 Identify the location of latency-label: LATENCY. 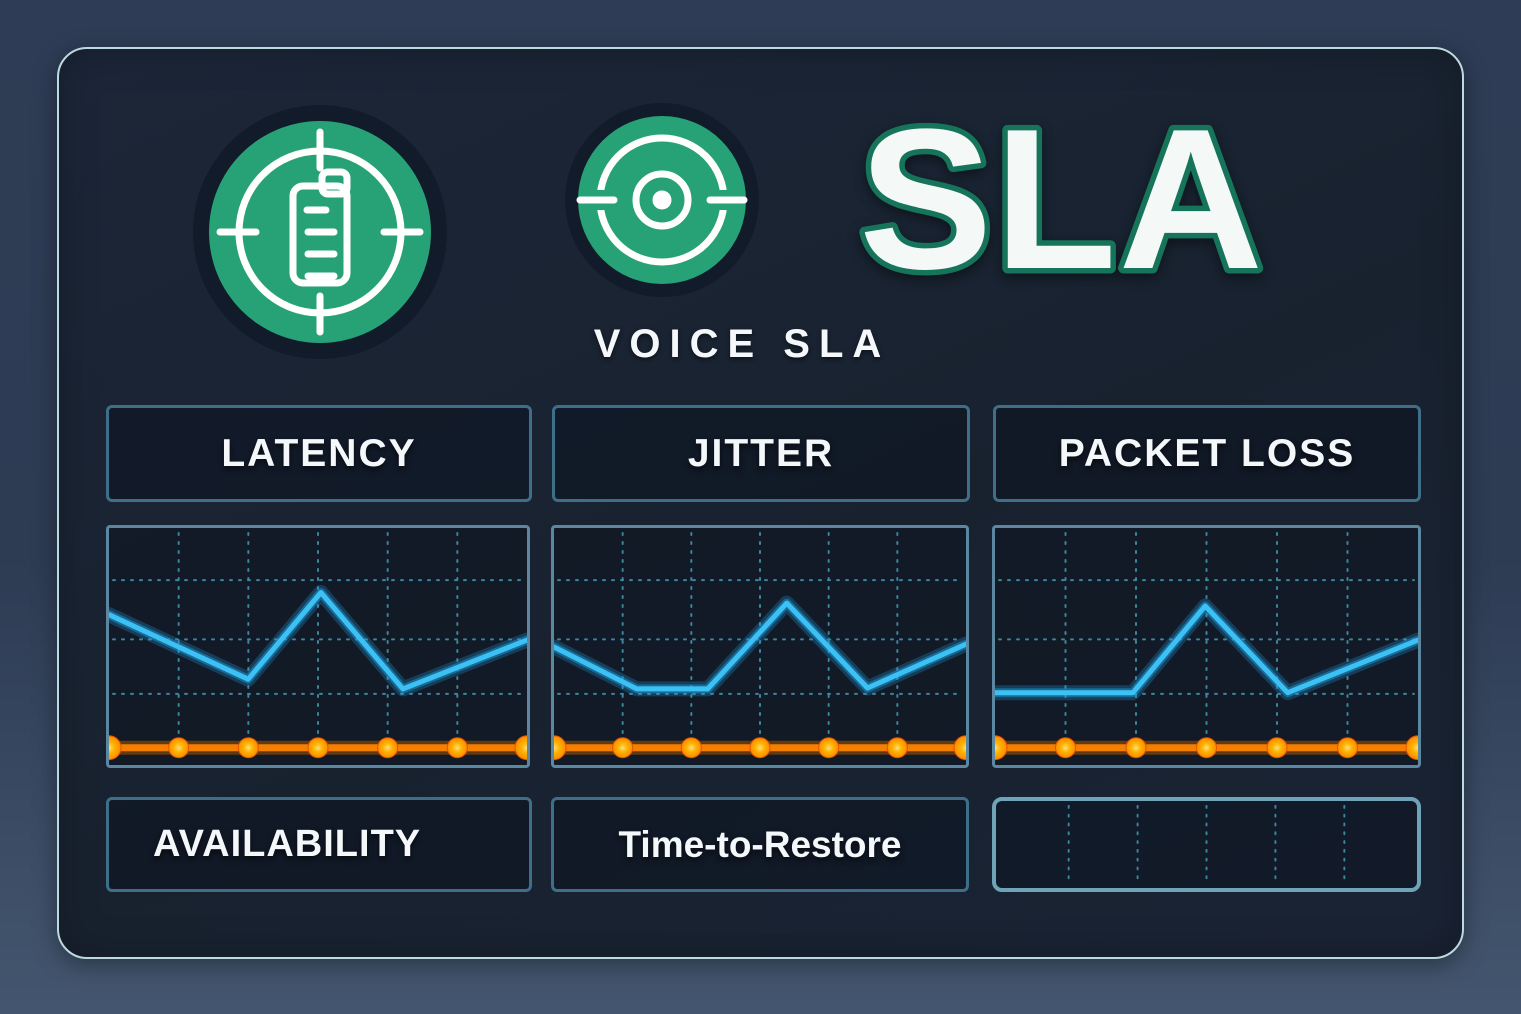
(319, 453).